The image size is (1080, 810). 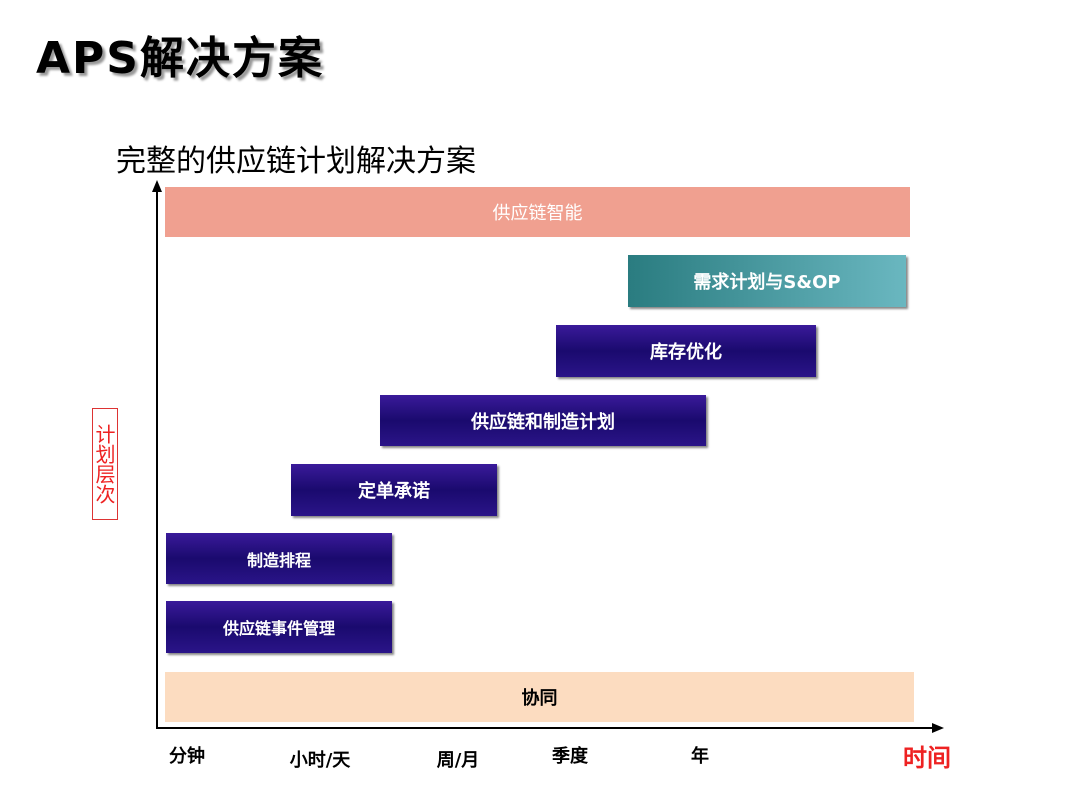 I want to click on band: 供应链智能, so click(x=537, y=212).